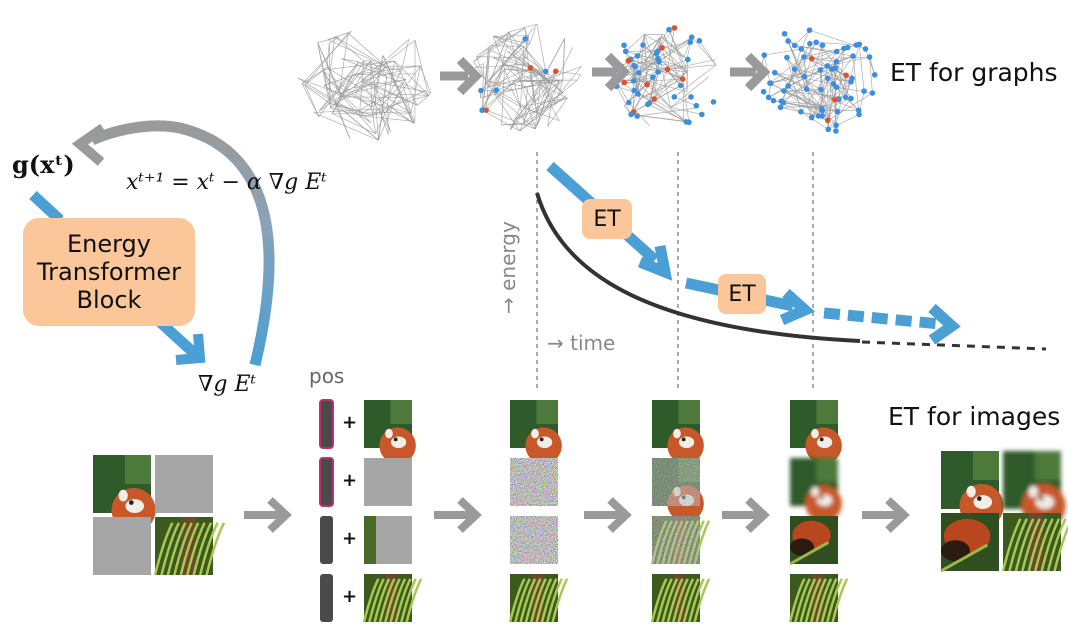 This screenshot has width=1068, height=626. I want to click on images-title: ET for images, so click(974, 416).